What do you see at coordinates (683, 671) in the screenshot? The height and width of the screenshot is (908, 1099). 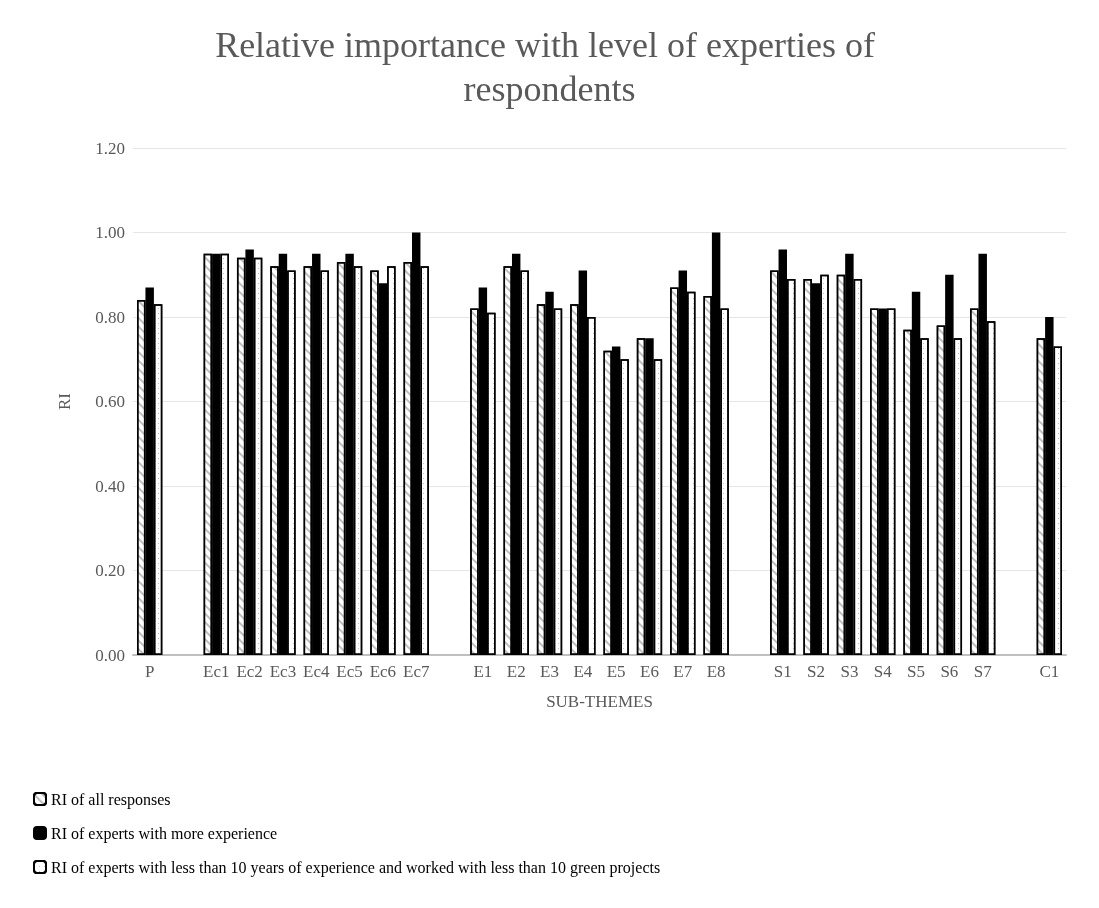 I see `x-tick-label: E7` at bounding box center [683, 671].